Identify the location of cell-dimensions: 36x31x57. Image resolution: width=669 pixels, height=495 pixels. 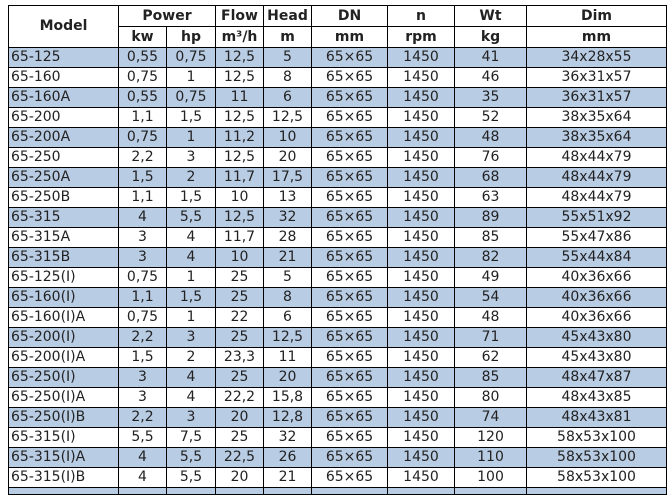
(596, 77).